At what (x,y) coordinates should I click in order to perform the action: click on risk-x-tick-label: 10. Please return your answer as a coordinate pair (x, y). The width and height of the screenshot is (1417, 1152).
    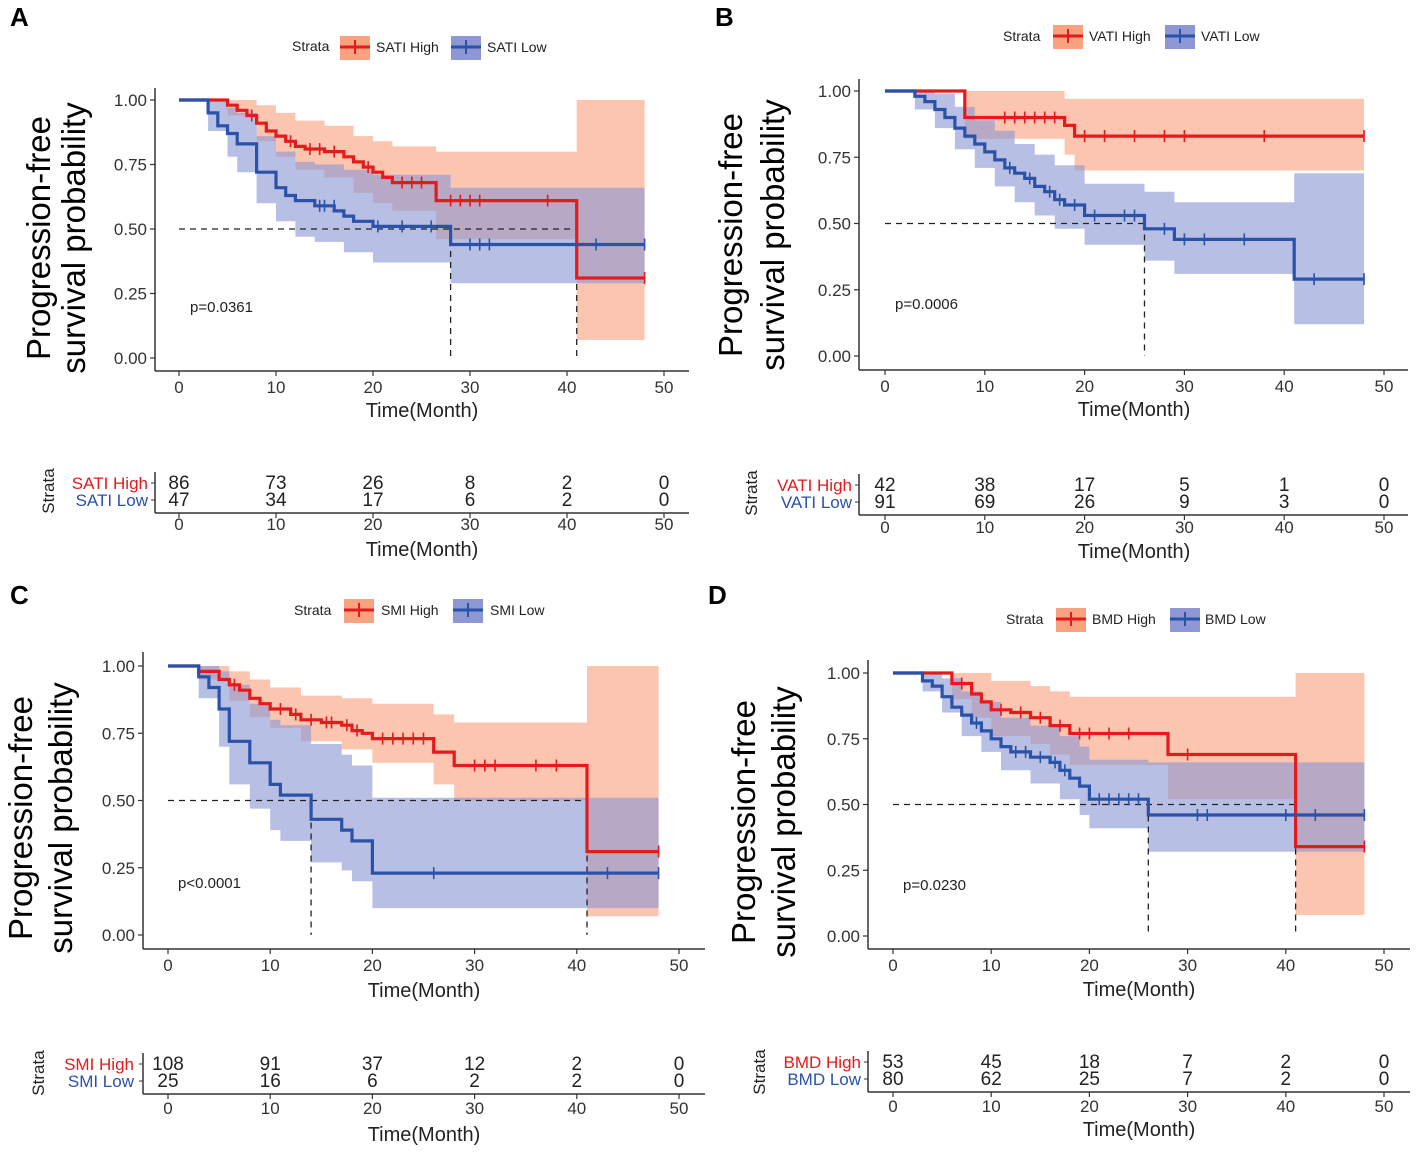
    Looking at the image, I should click on (984, 527).